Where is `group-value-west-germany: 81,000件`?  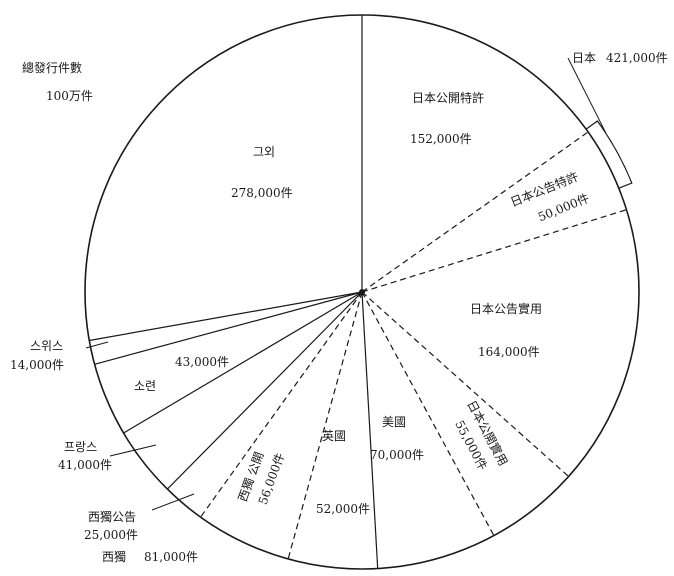
group-value-west-germany: 81,000件 is located at coordinates (171, 557).